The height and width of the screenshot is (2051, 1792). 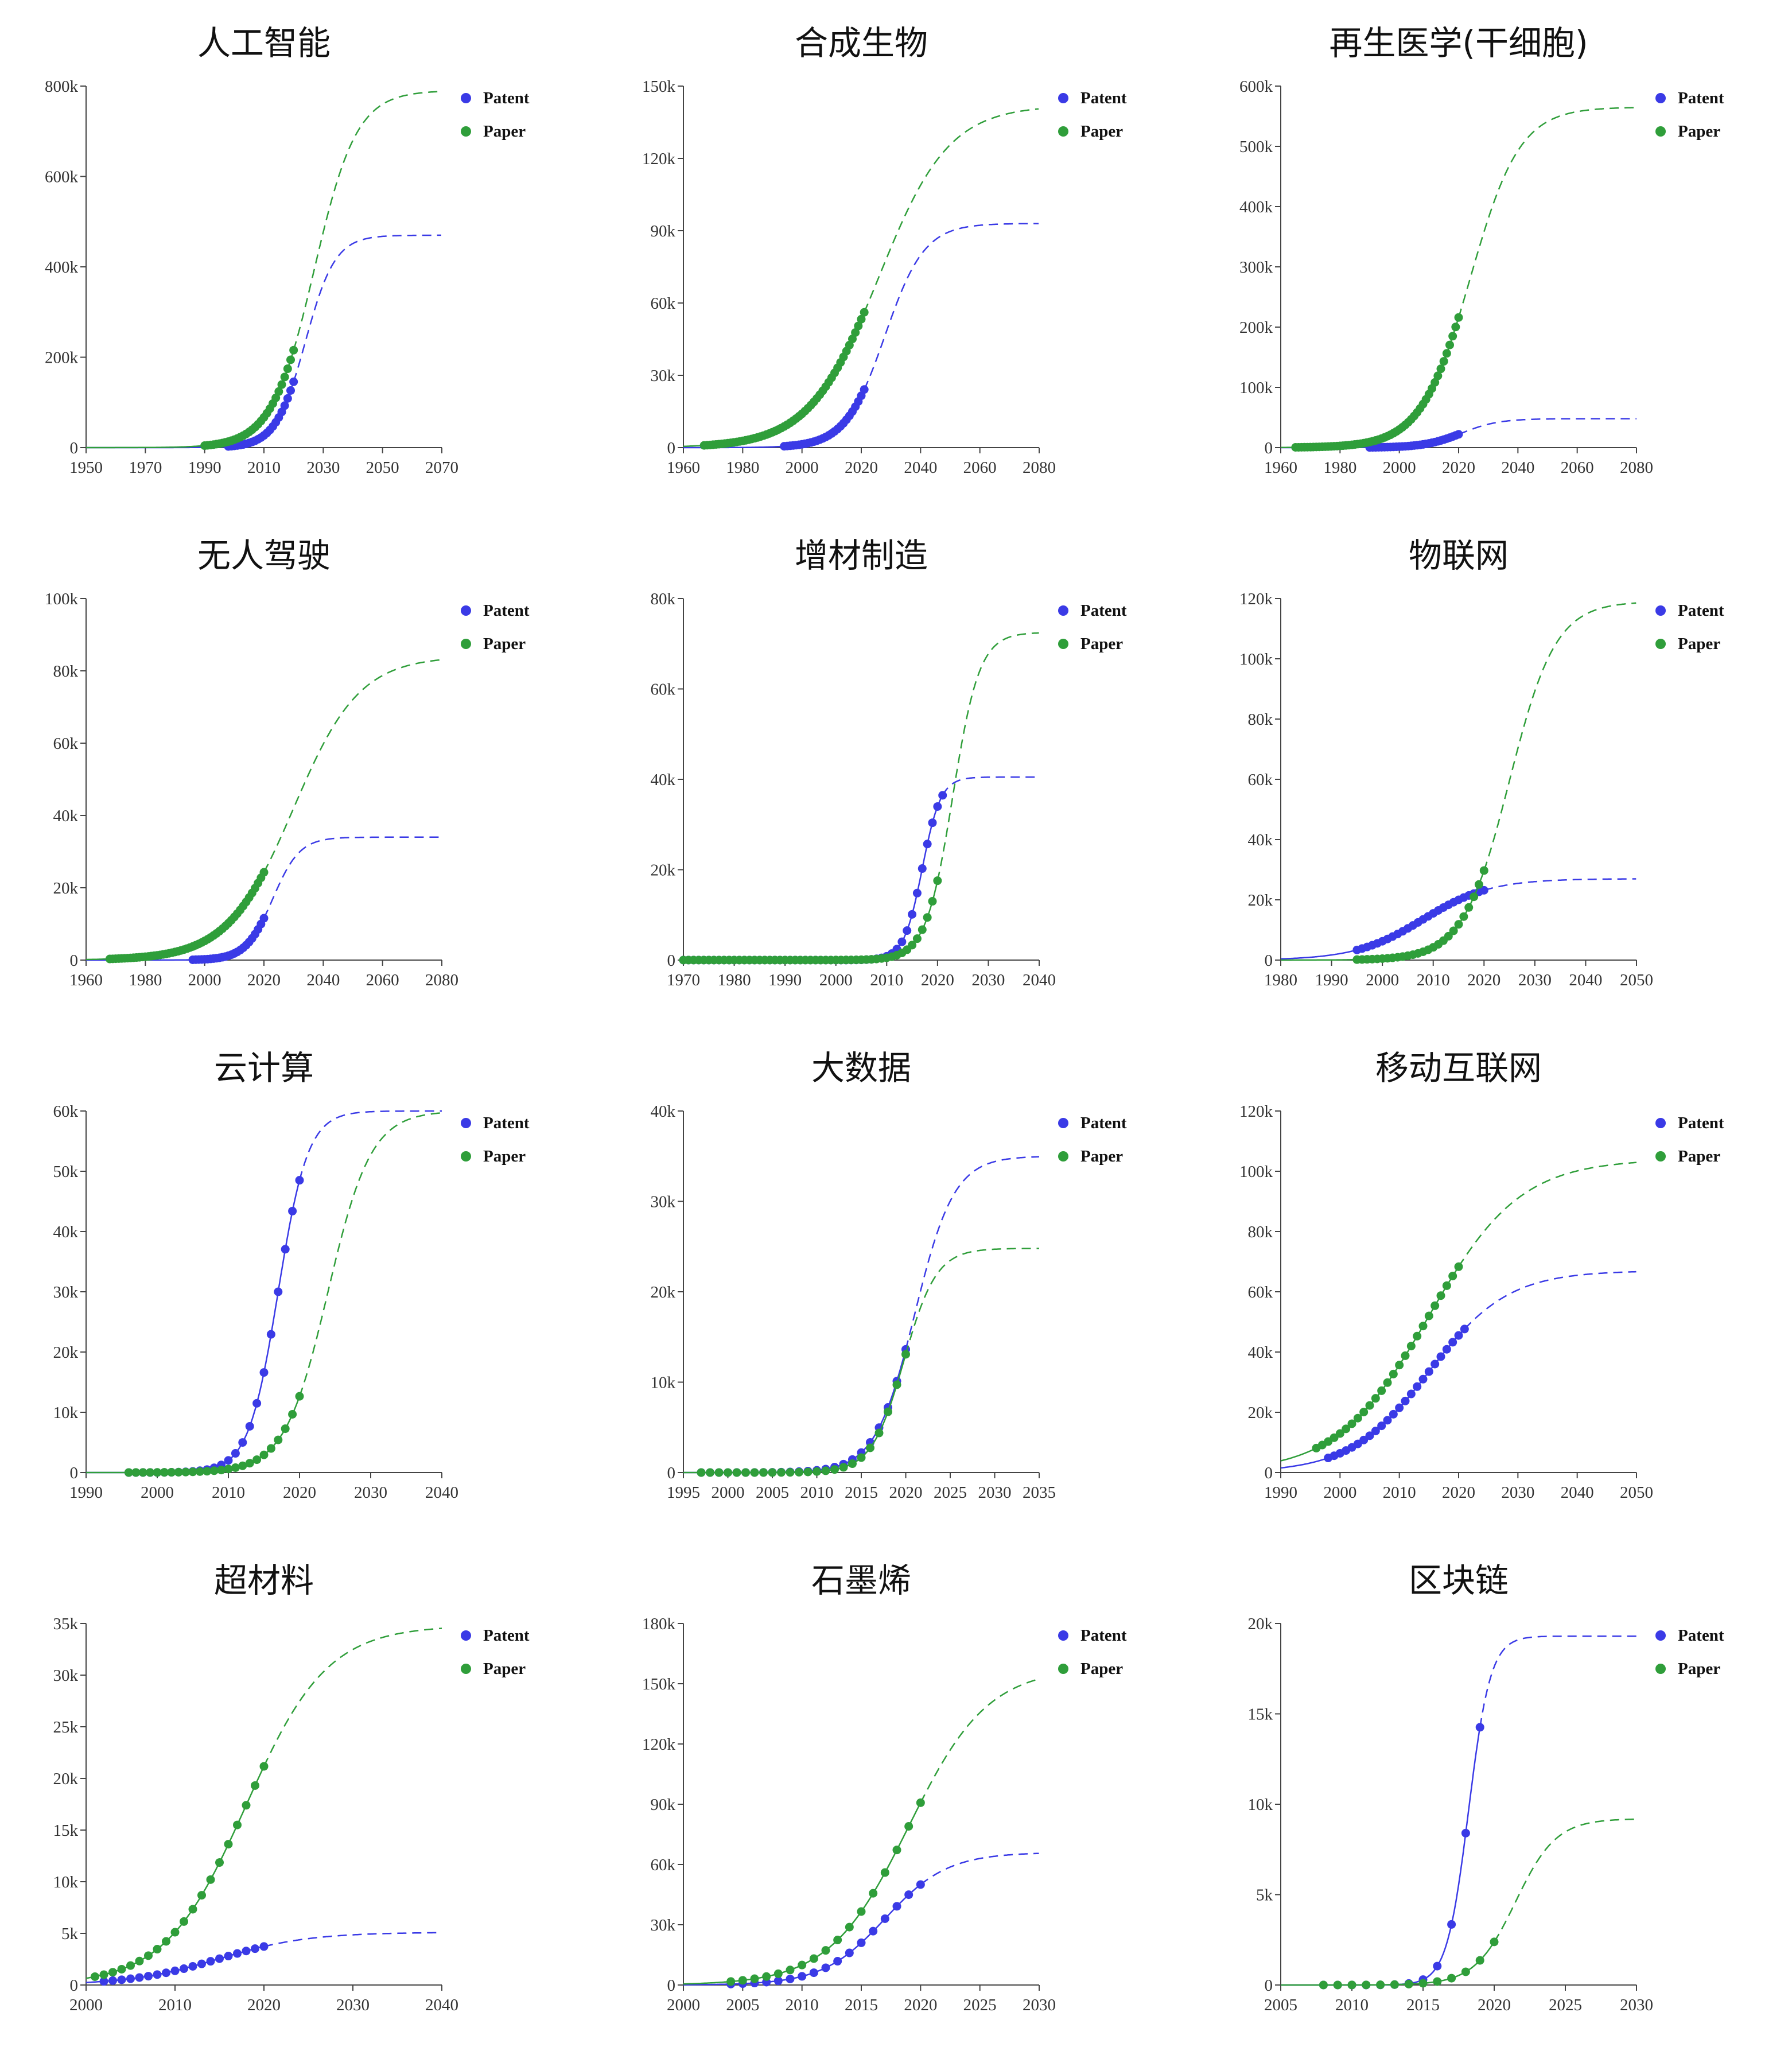 What do you see at coordinates (664, 780) in the screenshot?
I see `y-tick-label: 40k` at bounding box center [664, 780].